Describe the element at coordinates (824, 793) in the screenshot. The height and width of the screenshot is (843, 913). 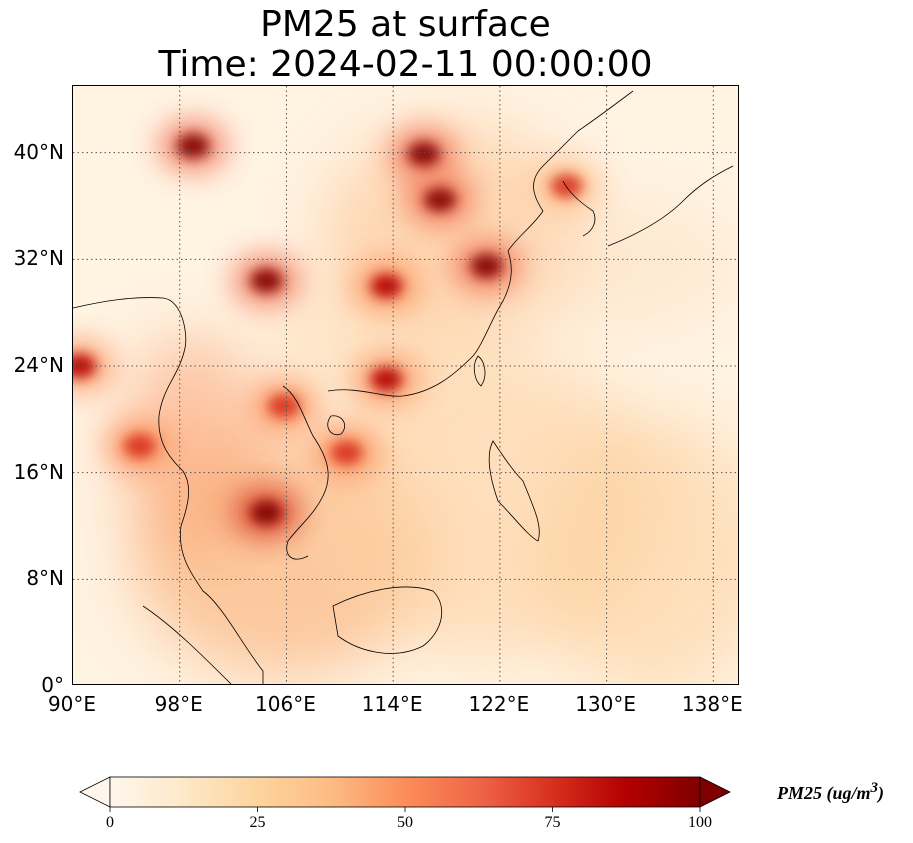
I see `colorbar-title-text: PM25 (ug/m` at that location.